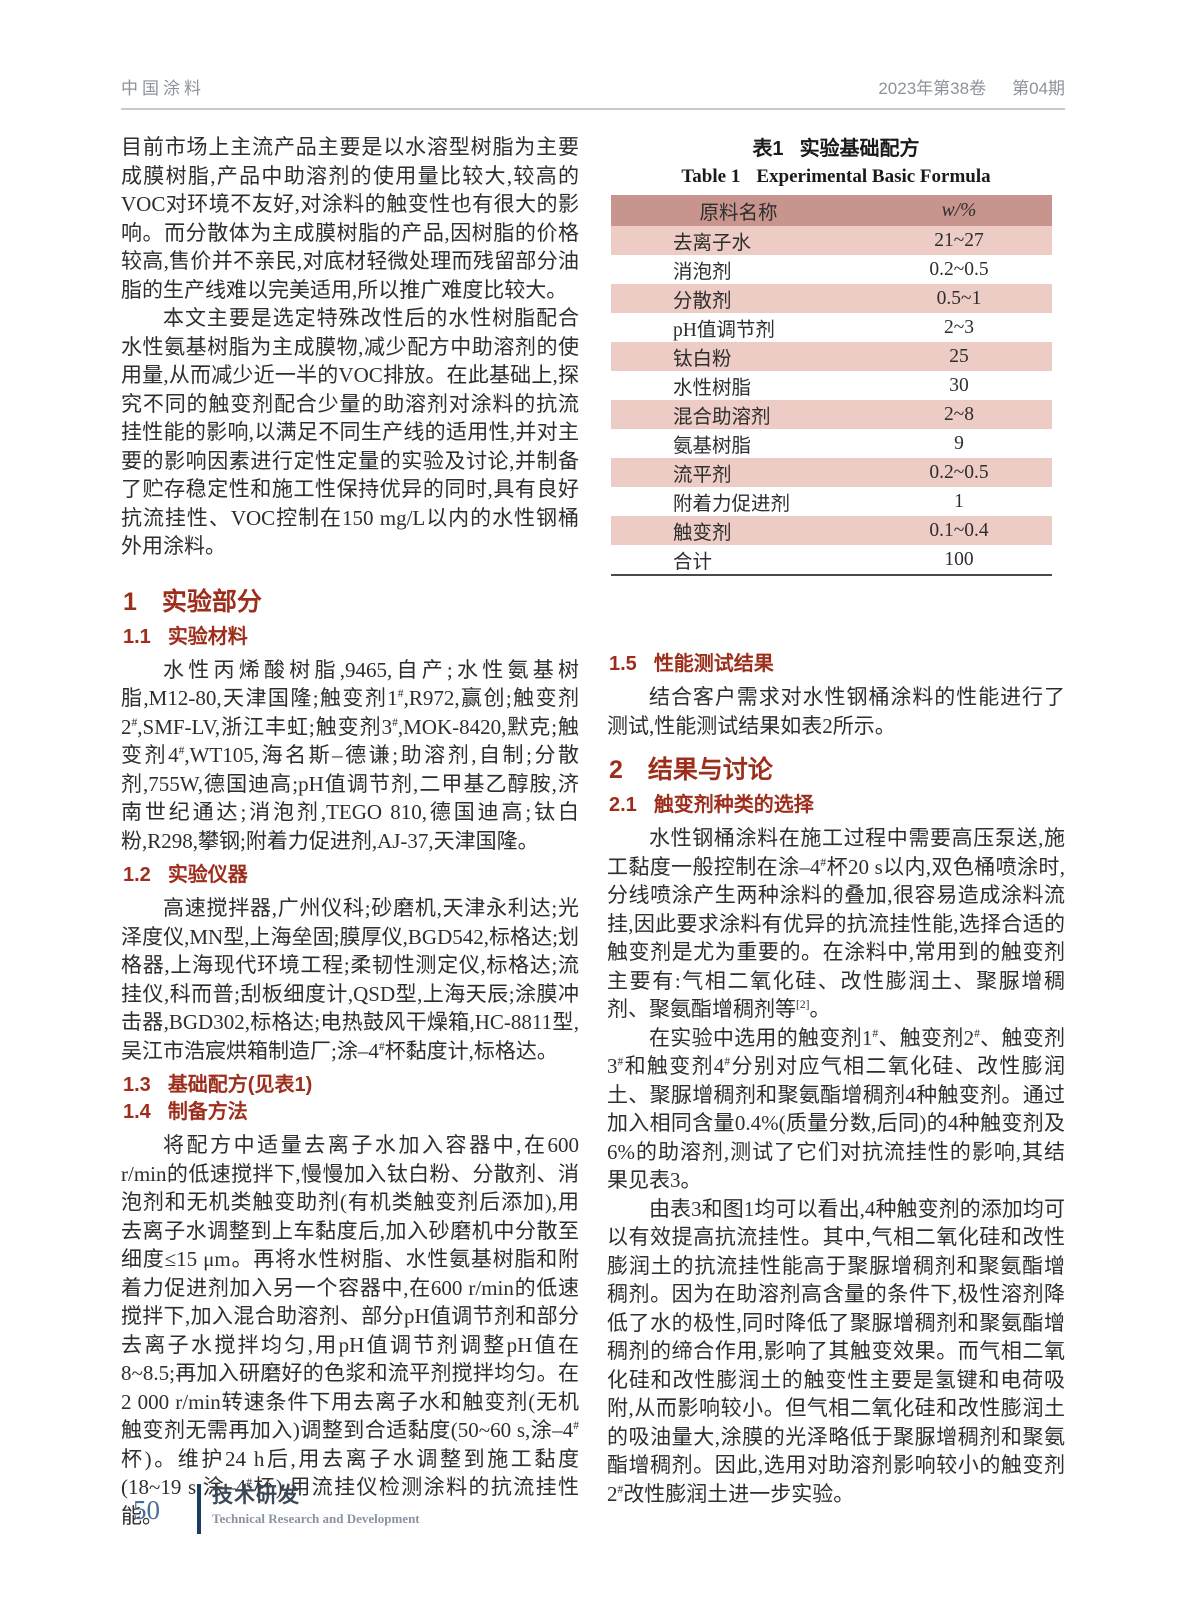  I want to click on footer-divider-bar, so click(199, 1509).